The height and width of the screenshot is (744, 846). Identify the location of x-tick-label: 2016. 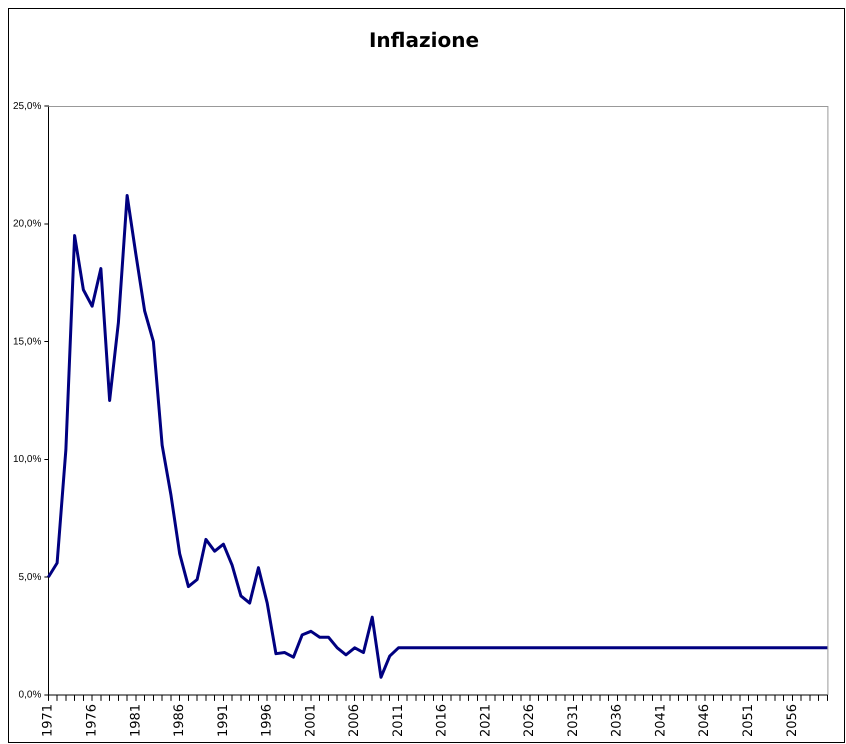
(442, 721).